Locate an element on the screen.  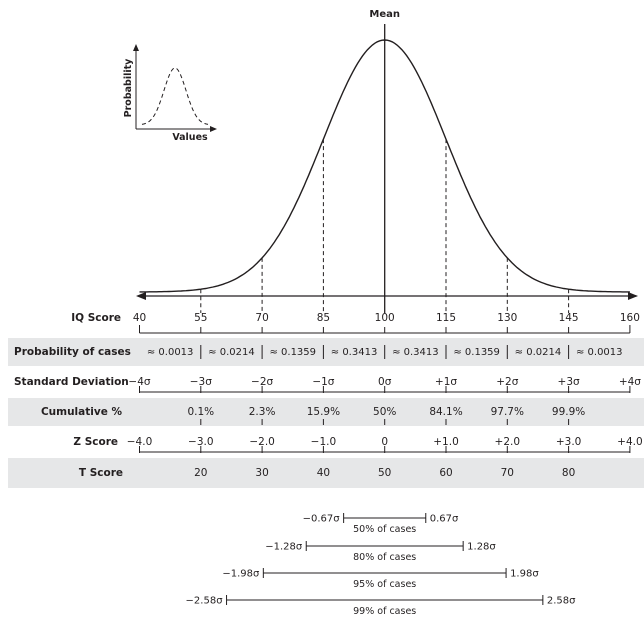
cumulative-value: 2.3% is located at coordinates (262, 412).